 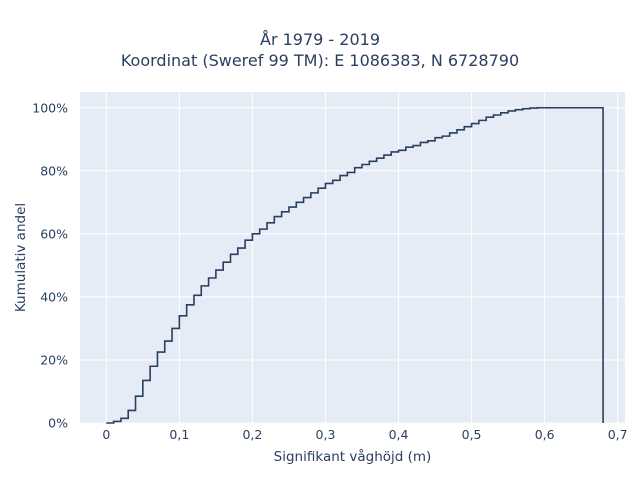 I want to click on y-tick-label: 0%, so click(x=58, y=423).